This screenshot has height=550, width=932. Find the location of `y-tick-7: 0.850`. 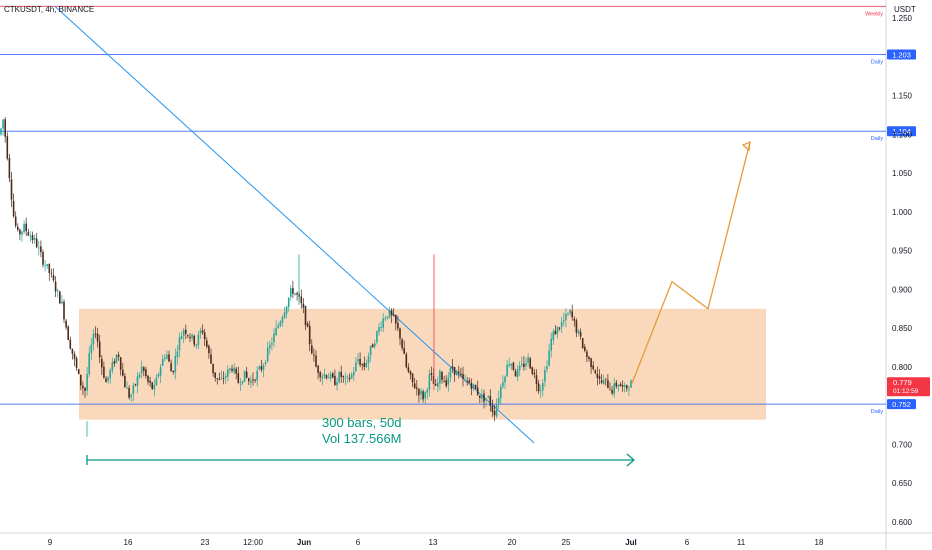

y-tick-7: 0.850 is located at coordinates (902, 328).